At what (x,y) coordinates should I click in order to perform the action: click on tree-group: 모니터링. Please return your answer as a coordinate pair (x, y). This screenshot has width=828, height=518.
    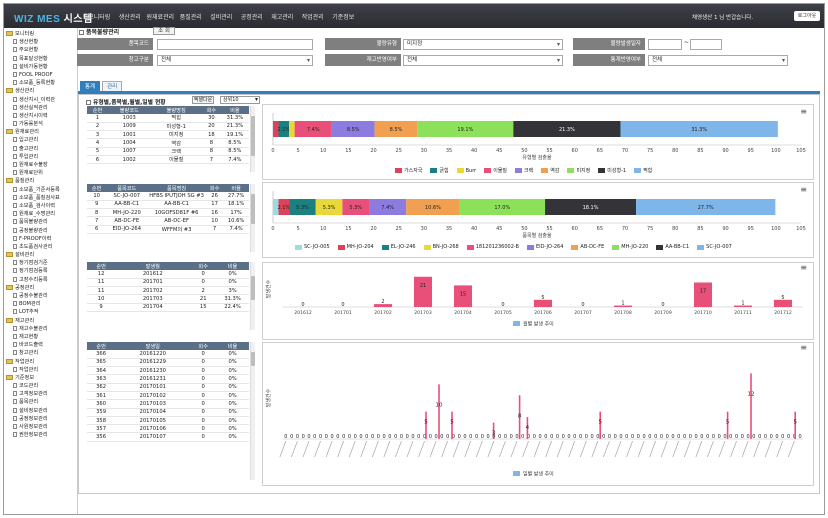
    Looking at the image, I should click on (40, 34).